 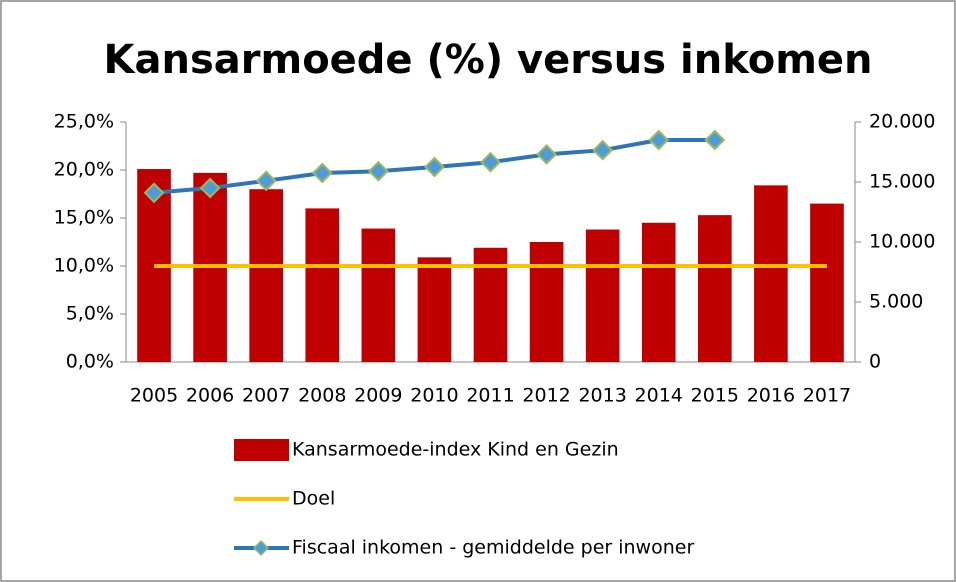 What do you see at coordinates (455, 450) in the screenshot?
I see `legend-label: Kansarmoede-index Kind en Gezin` at bounding box center [455, 450].